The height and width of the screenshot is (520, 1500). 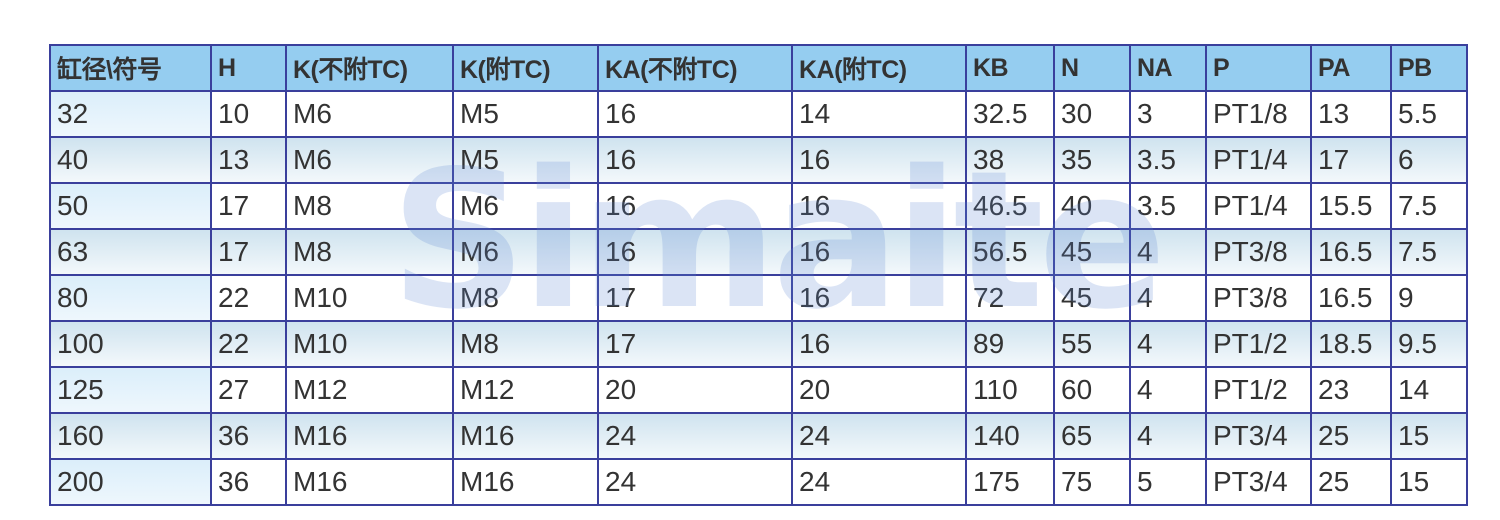 What do you see at coordinates (1092, 252) in the screenshot?
I see `table-cell: 45` at bounding box center [1092, 252].